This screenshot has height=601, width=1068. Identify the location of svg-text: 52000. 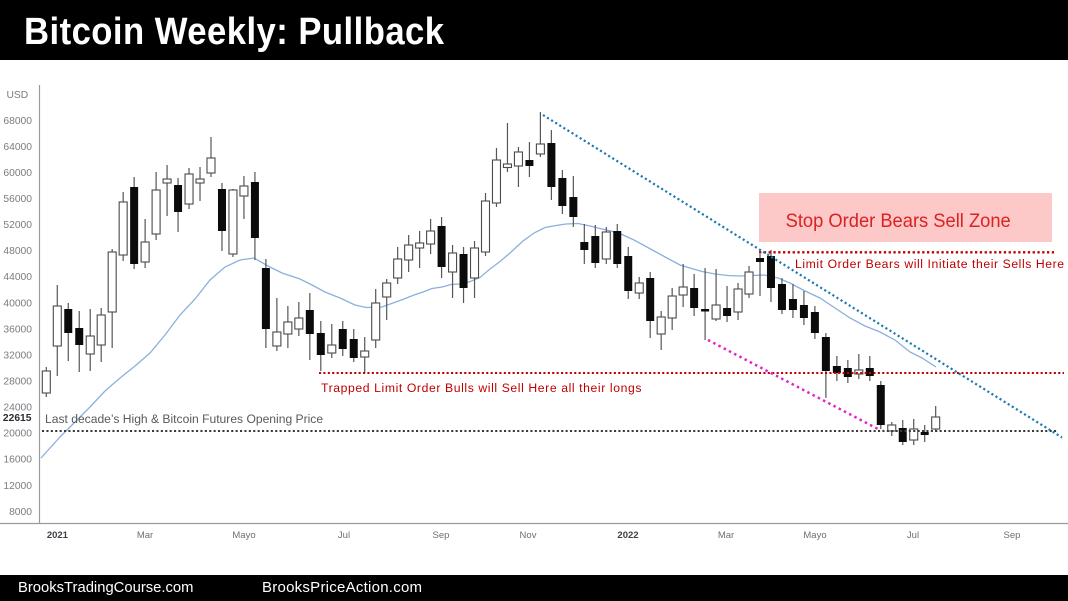
(17, 225).